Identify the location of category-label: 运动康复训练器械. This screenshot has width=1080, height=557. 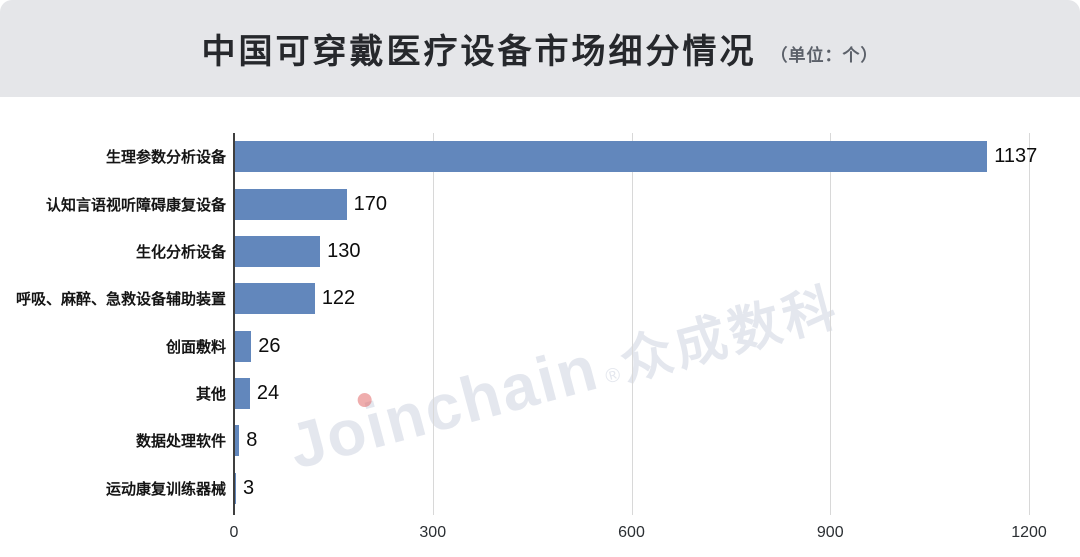
(165, 489).